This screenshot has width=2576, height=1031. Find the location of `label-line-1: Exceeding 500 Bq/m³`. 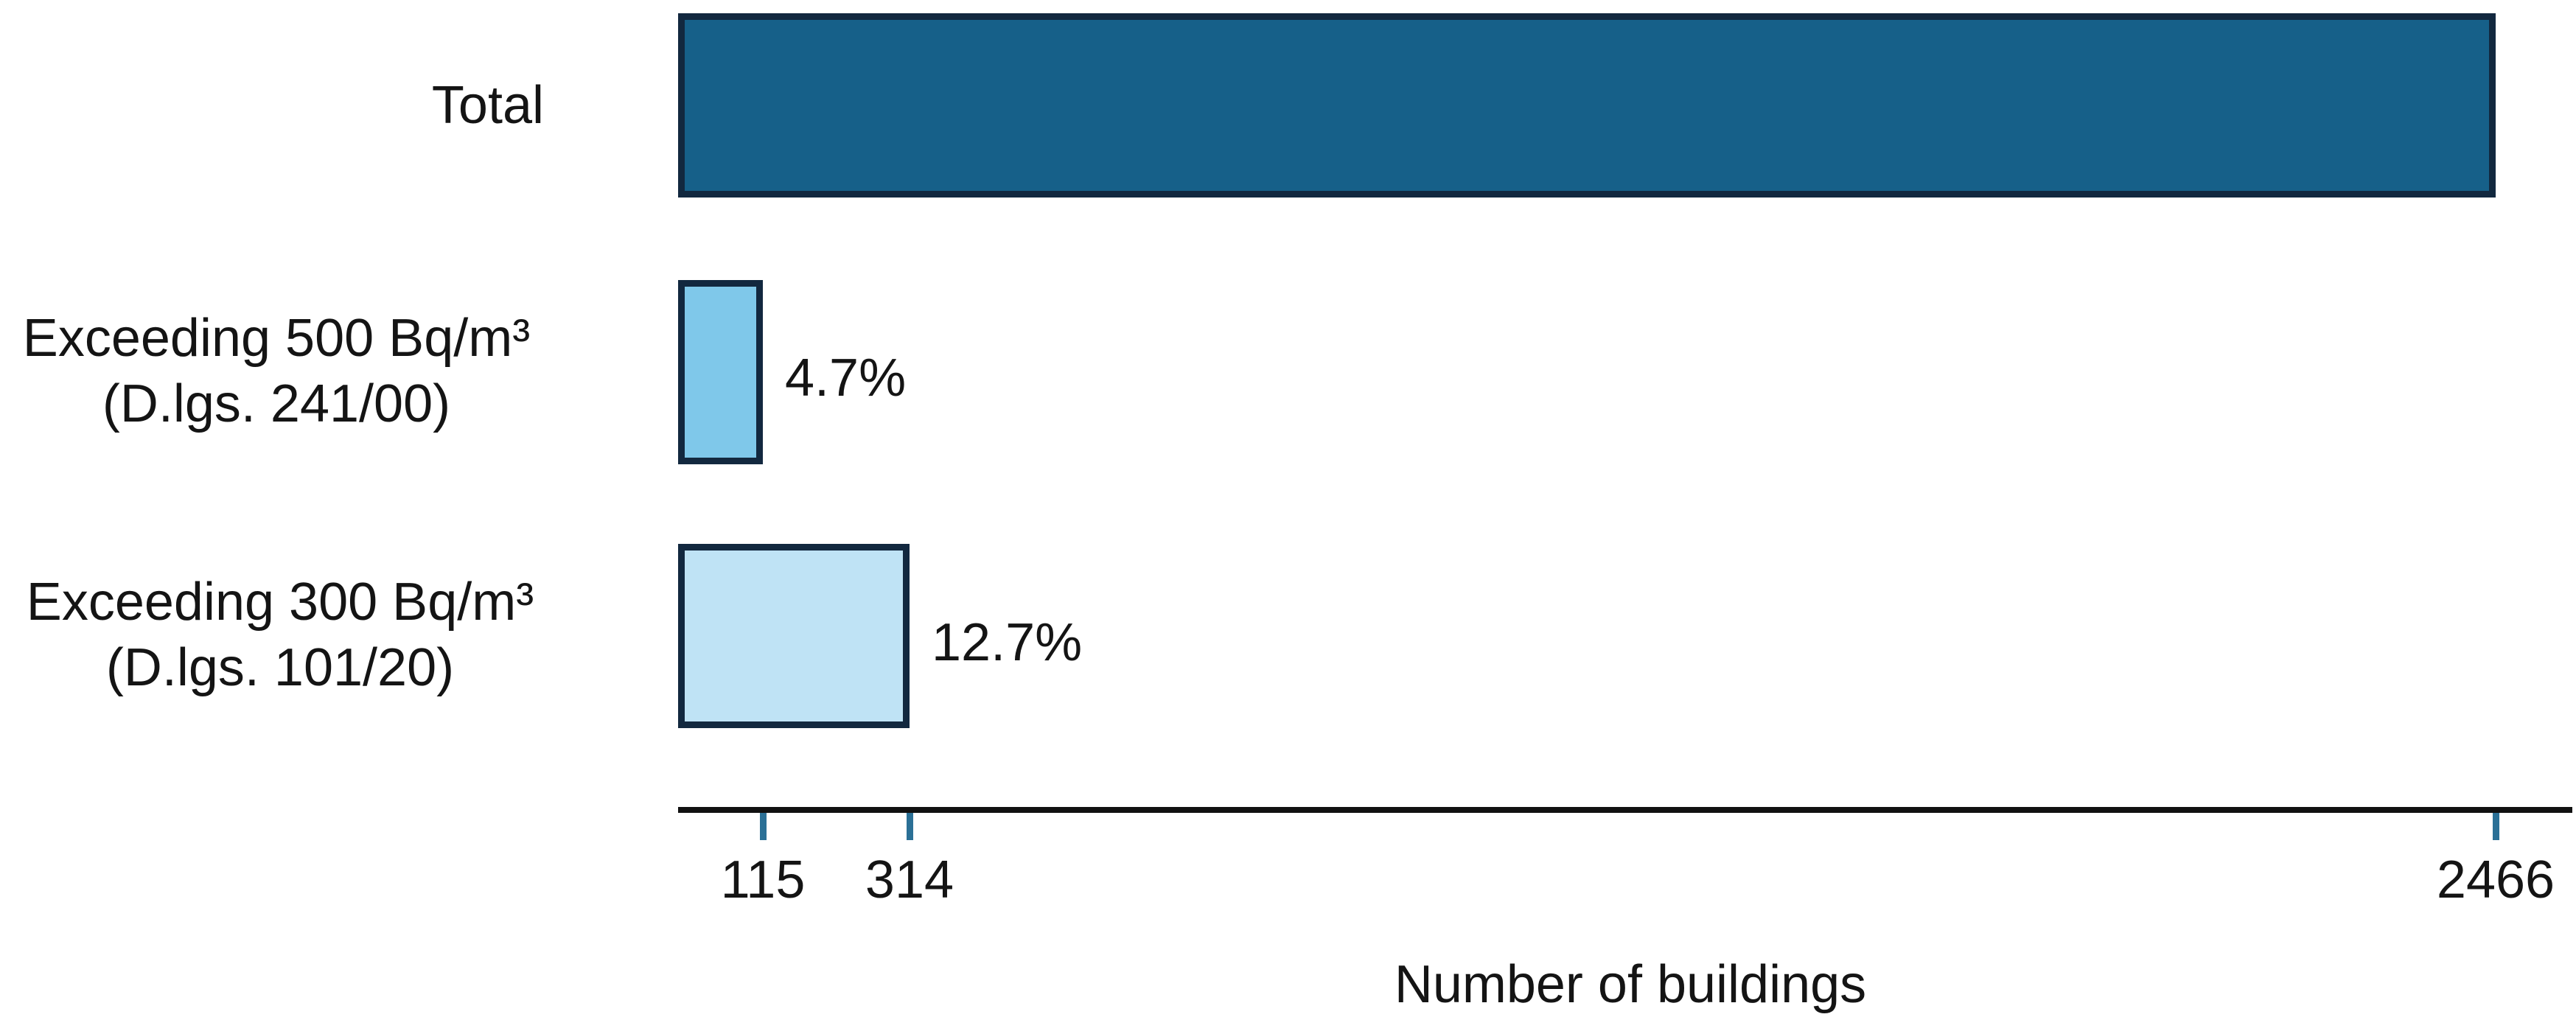

label-line-1: Exceeding 500 Bq/m³ is located at coordinates (276, 338).